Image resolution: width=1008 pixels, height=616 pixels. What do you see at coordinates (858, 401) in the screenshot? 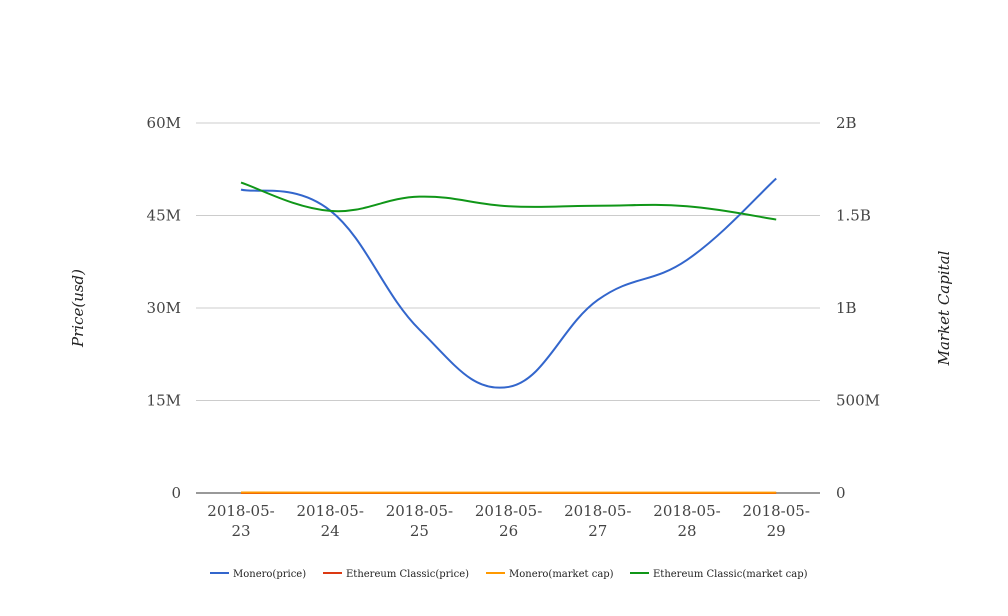
I see `right-tick-label: 500M` at bounding box center [858, 401].